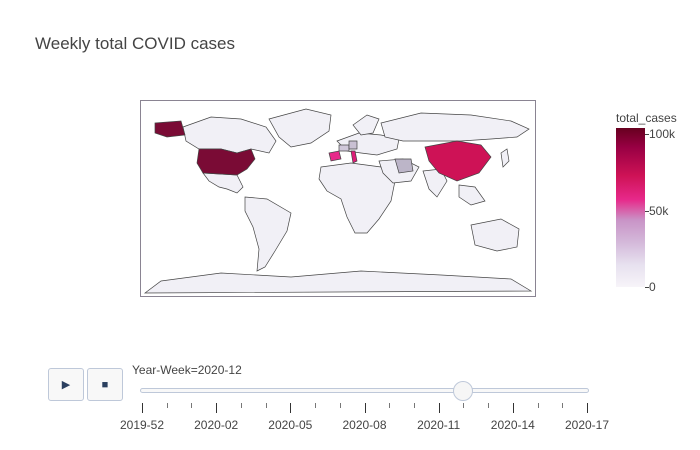 Image resolution: width=700 pixels, height=450 pixels. I want to click on iran, so click(404, 166).